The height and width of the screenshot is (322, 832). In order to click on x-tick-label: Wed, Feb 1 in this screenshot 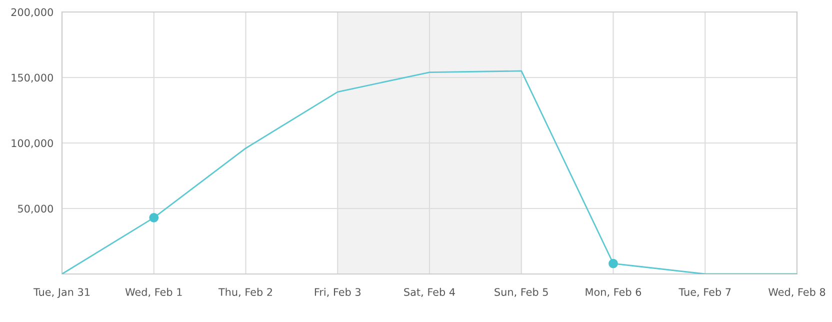, I will do `click(153, 293)`.